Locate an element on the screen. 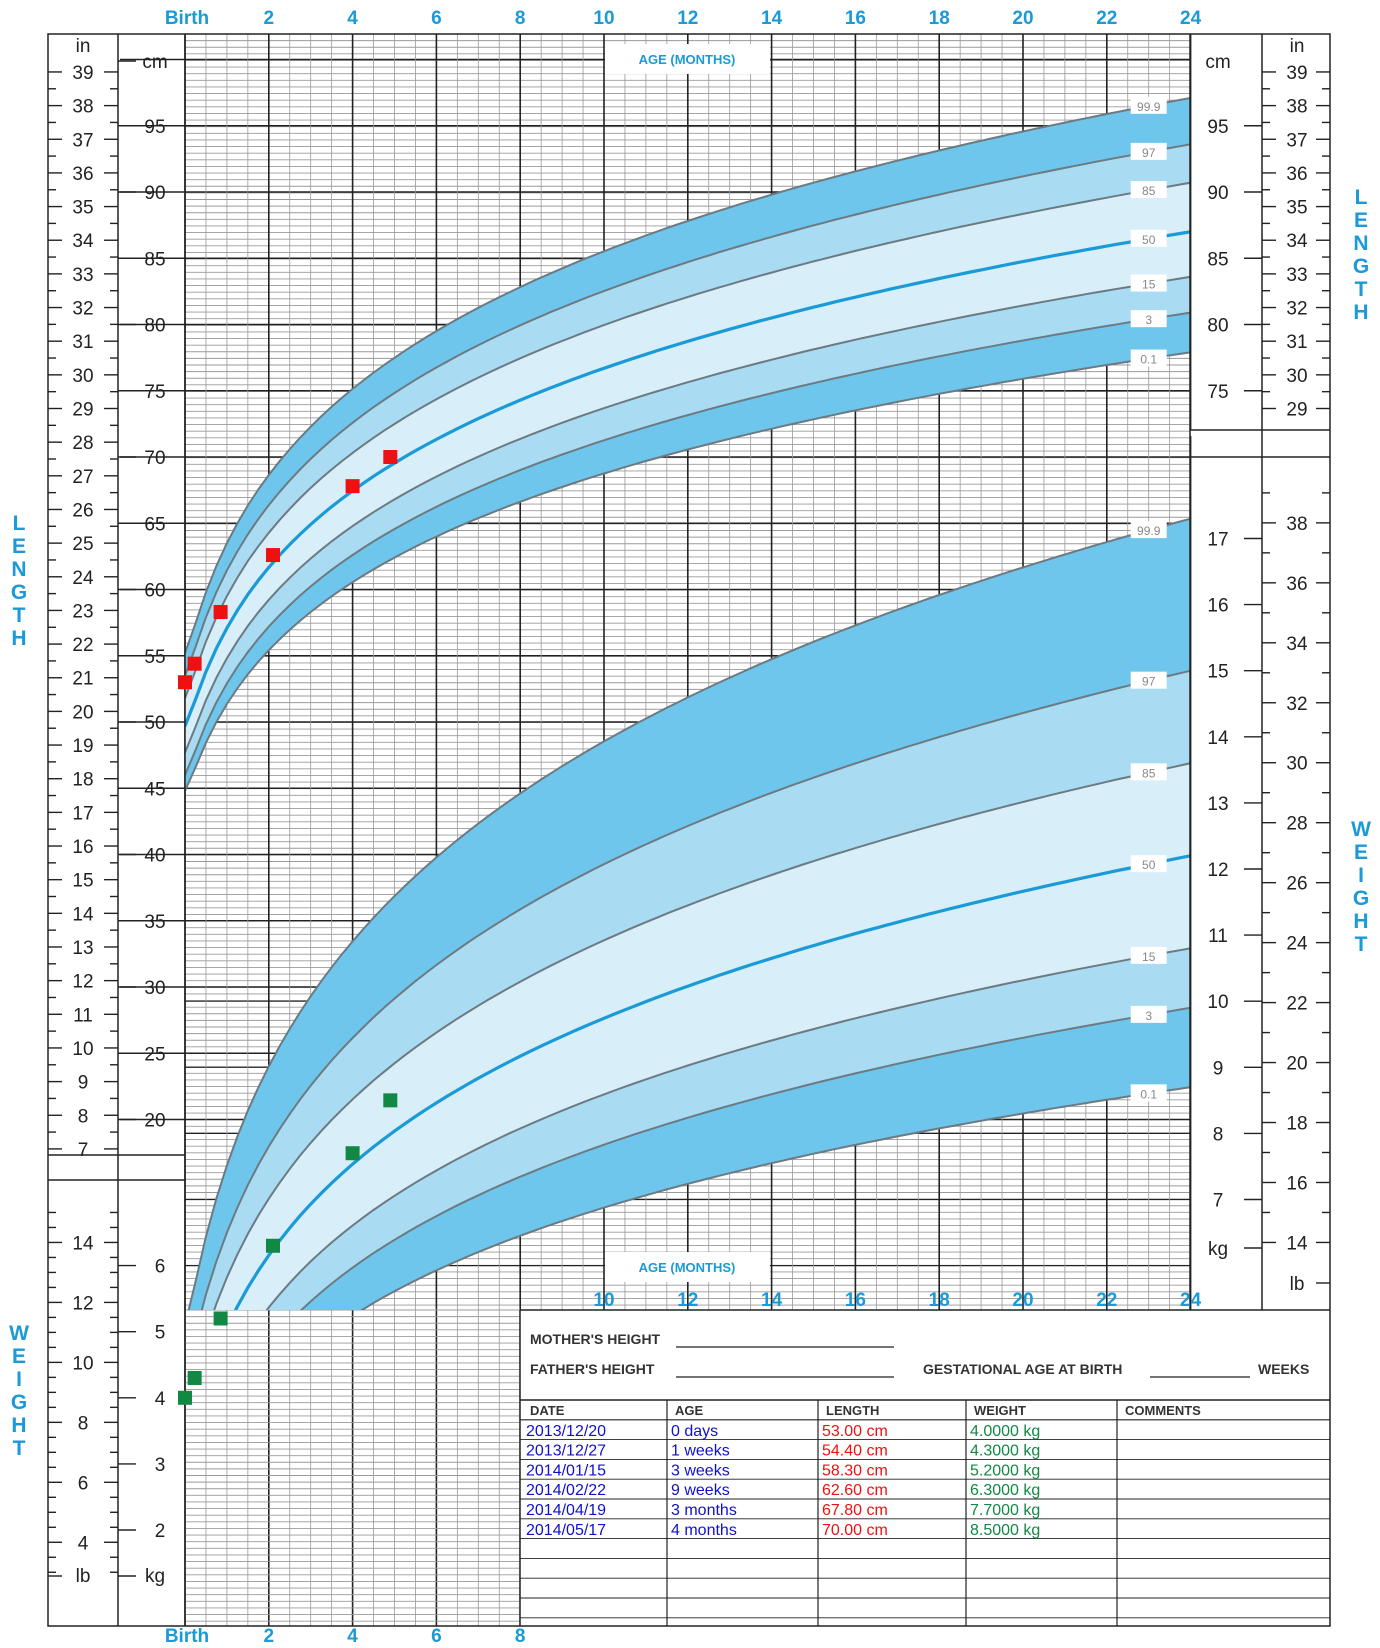 The image size is (1380, 1648). length-vertical-label-right: T is located at coordinates (1361, 289).